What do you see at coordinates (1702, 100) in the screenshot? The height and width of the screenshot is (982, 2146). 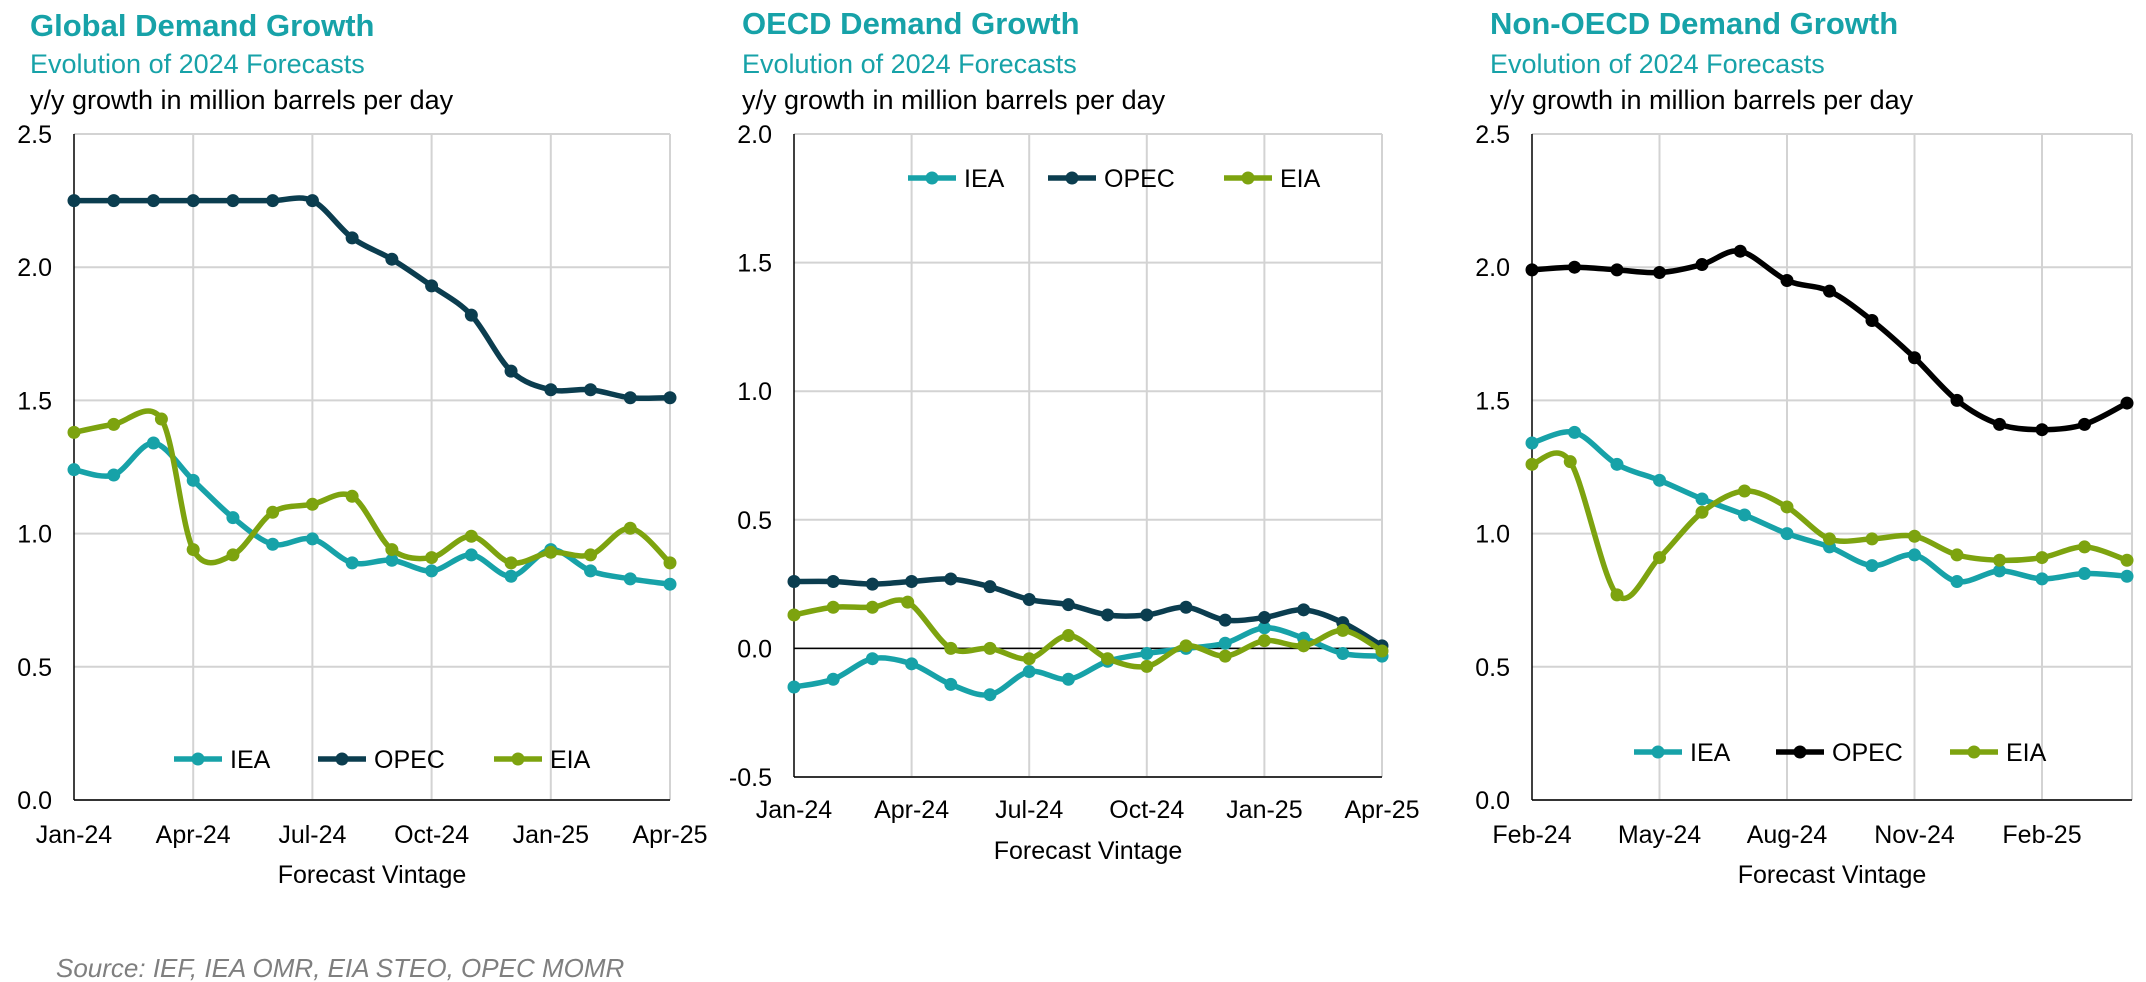 I see `non-oecd-chart-unit-label: y/y growth in million barrels per day` at bounding box center [1702, 100].